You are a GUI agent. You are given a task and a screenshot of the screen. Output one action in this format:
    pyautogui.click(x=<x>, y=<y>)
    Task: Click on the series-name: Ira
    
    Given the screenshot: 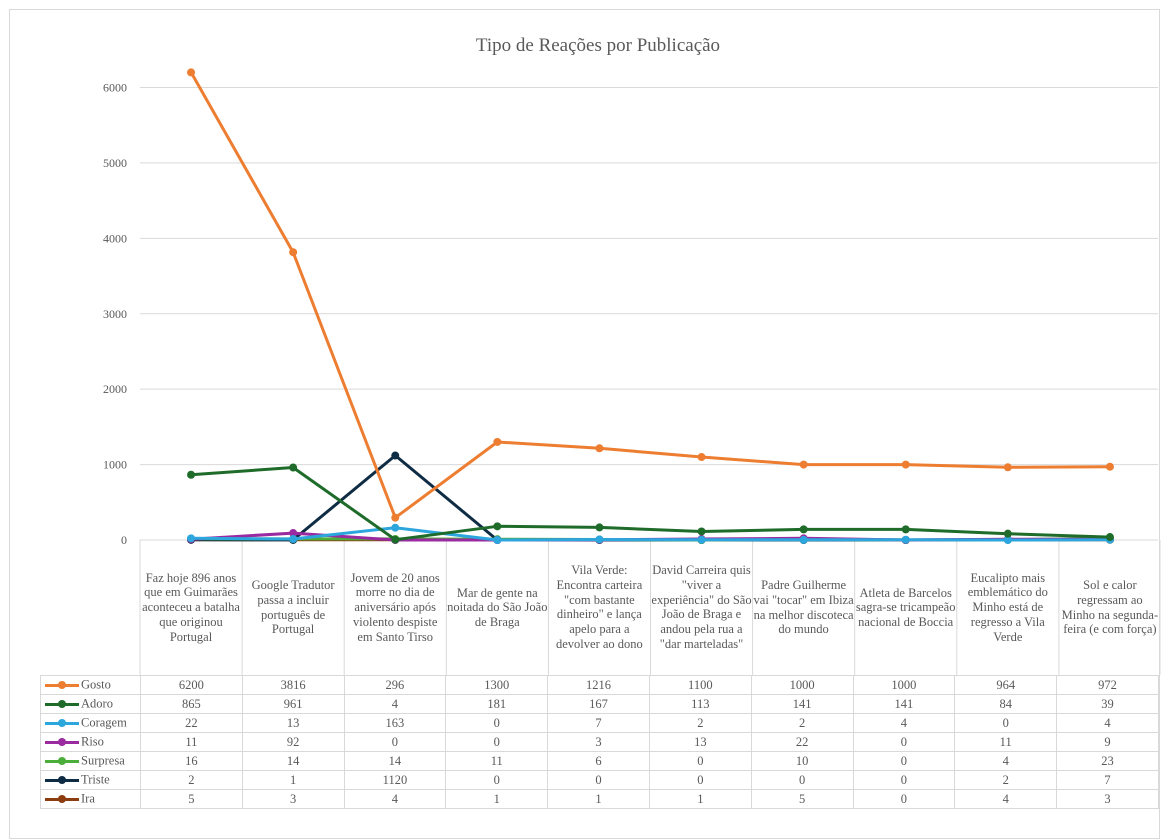 What is the action you would take?
    pyautogui.click(x=88, y=799)
    